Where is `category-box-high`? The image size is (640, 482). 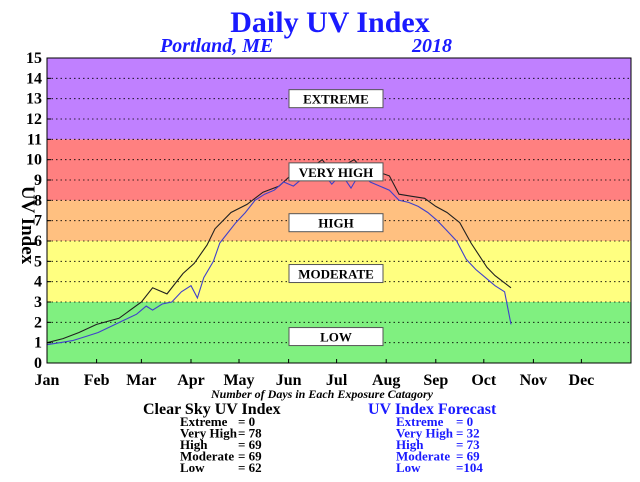 category-box-high is located at coordinates (336, 223).